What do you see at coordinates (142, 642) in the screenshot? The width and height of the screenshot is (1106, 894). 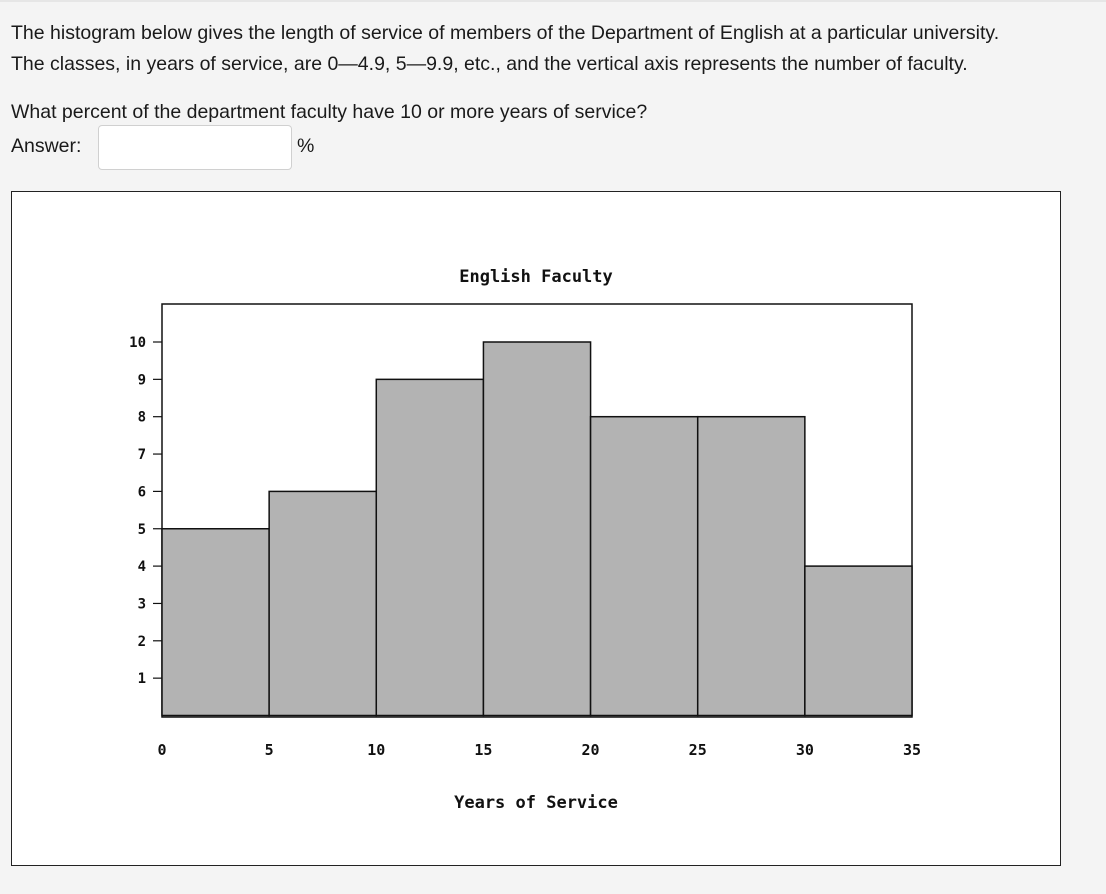 I see `y-tick-label: 2` at bounding box center [142, 642].